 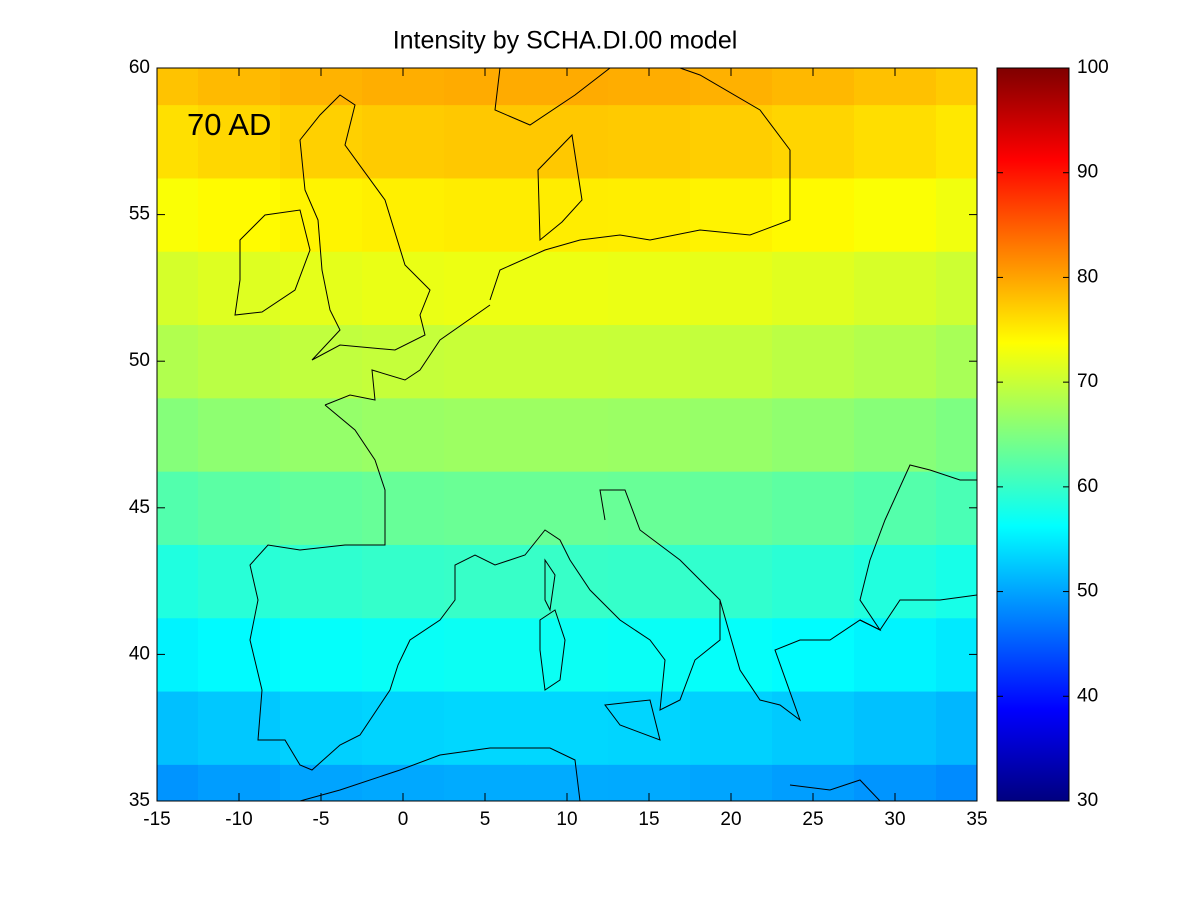 I want to click on x-tick-label: -10, so click(x=238, y=819).